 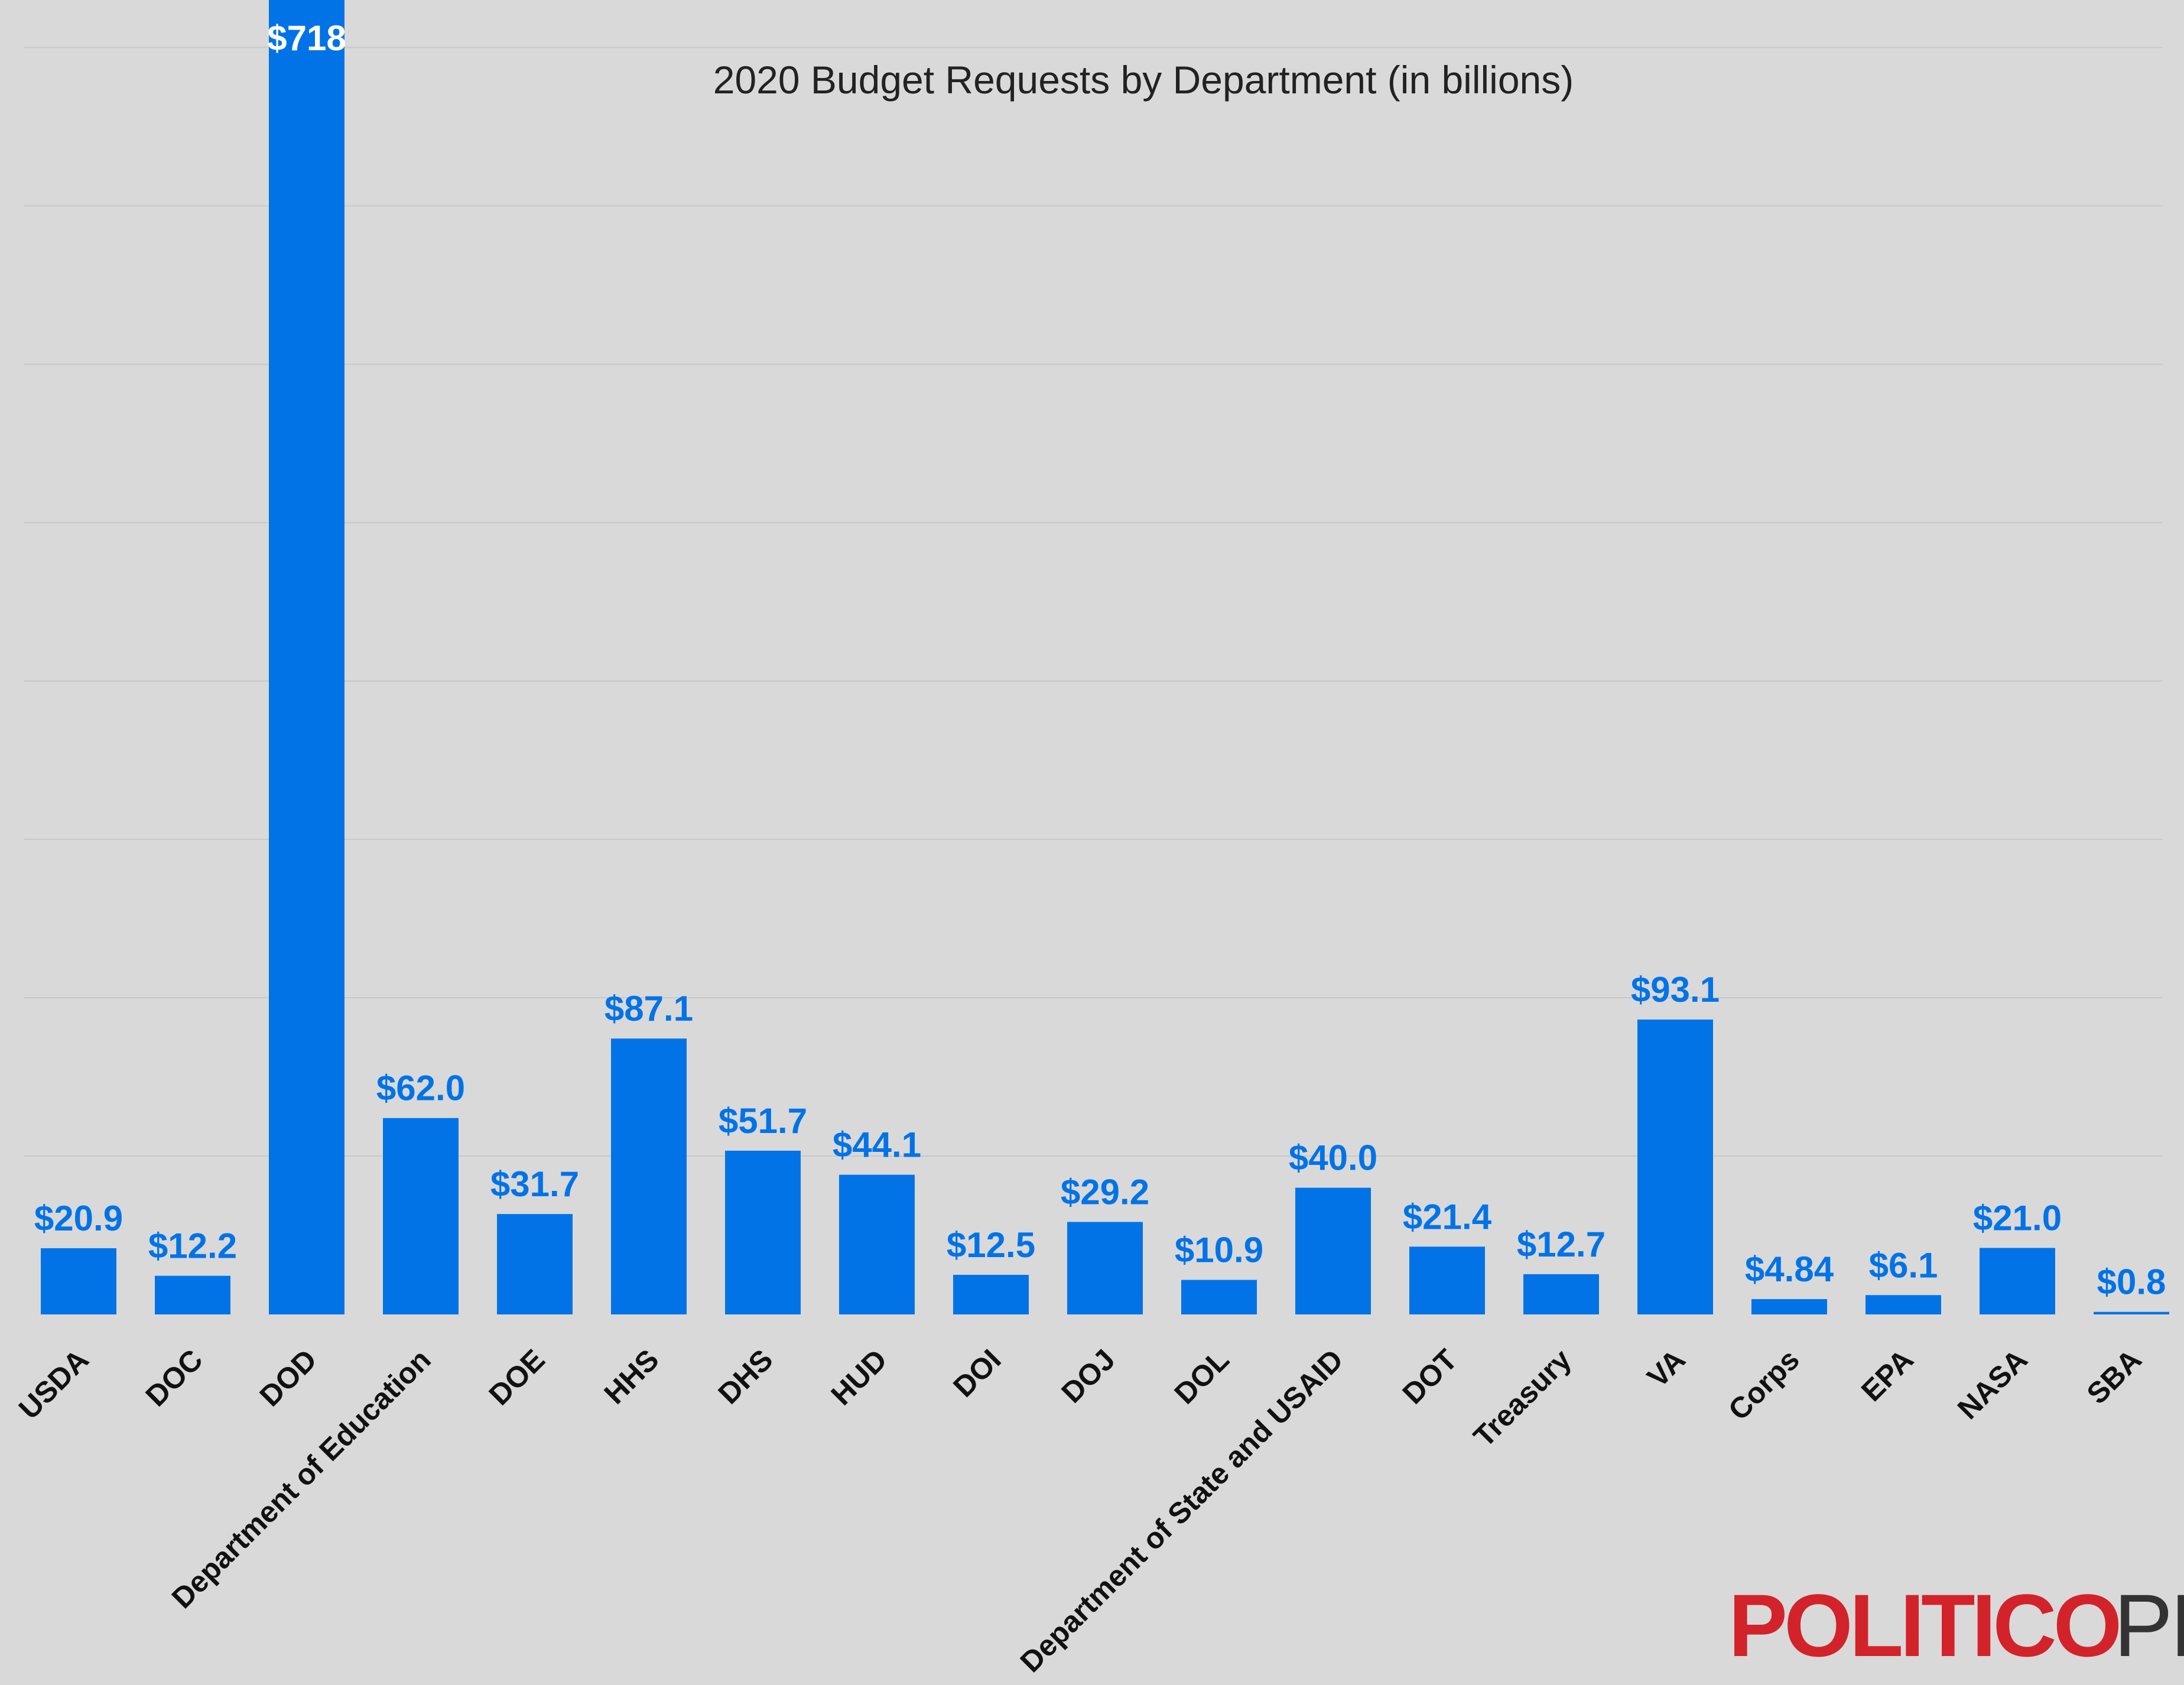 I want to click on bar-dot, so click(x=1447, y=1280).